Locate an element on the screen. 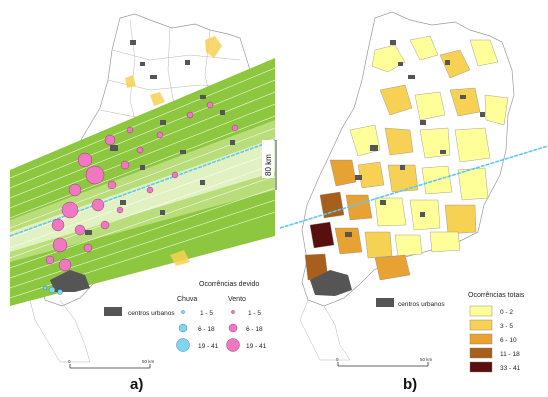 The height and width of the screenshot is (397, 548). wind-swatch-medium is located at coordinates (233, 328).